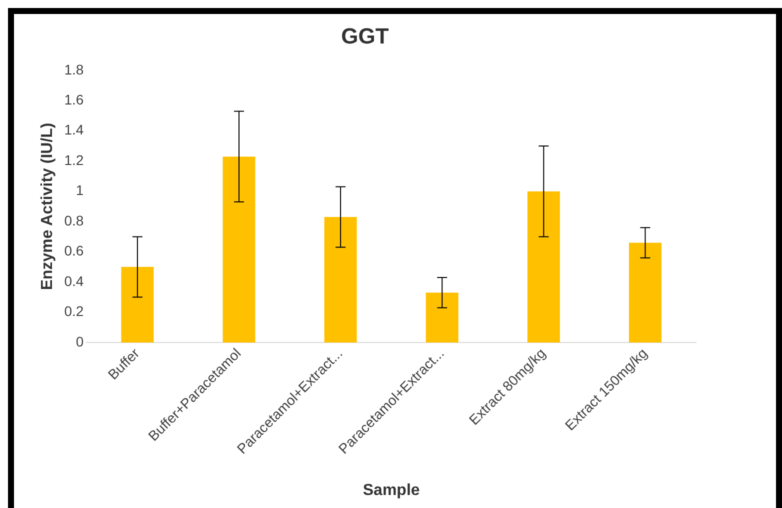  Describe the element at coordinates (74, 250) in the screenshot. I see `y-tick-label: 0.6` at that location.